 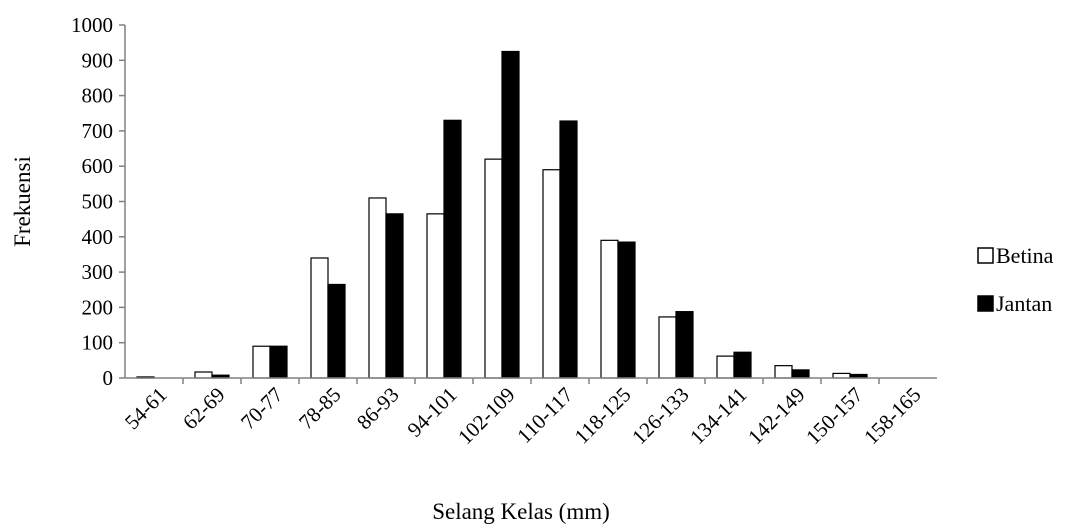 What do you see at coordinates (98, 166) in the screenshot?
I see `y-tick-label: 600` at bounding box center [98, 166].